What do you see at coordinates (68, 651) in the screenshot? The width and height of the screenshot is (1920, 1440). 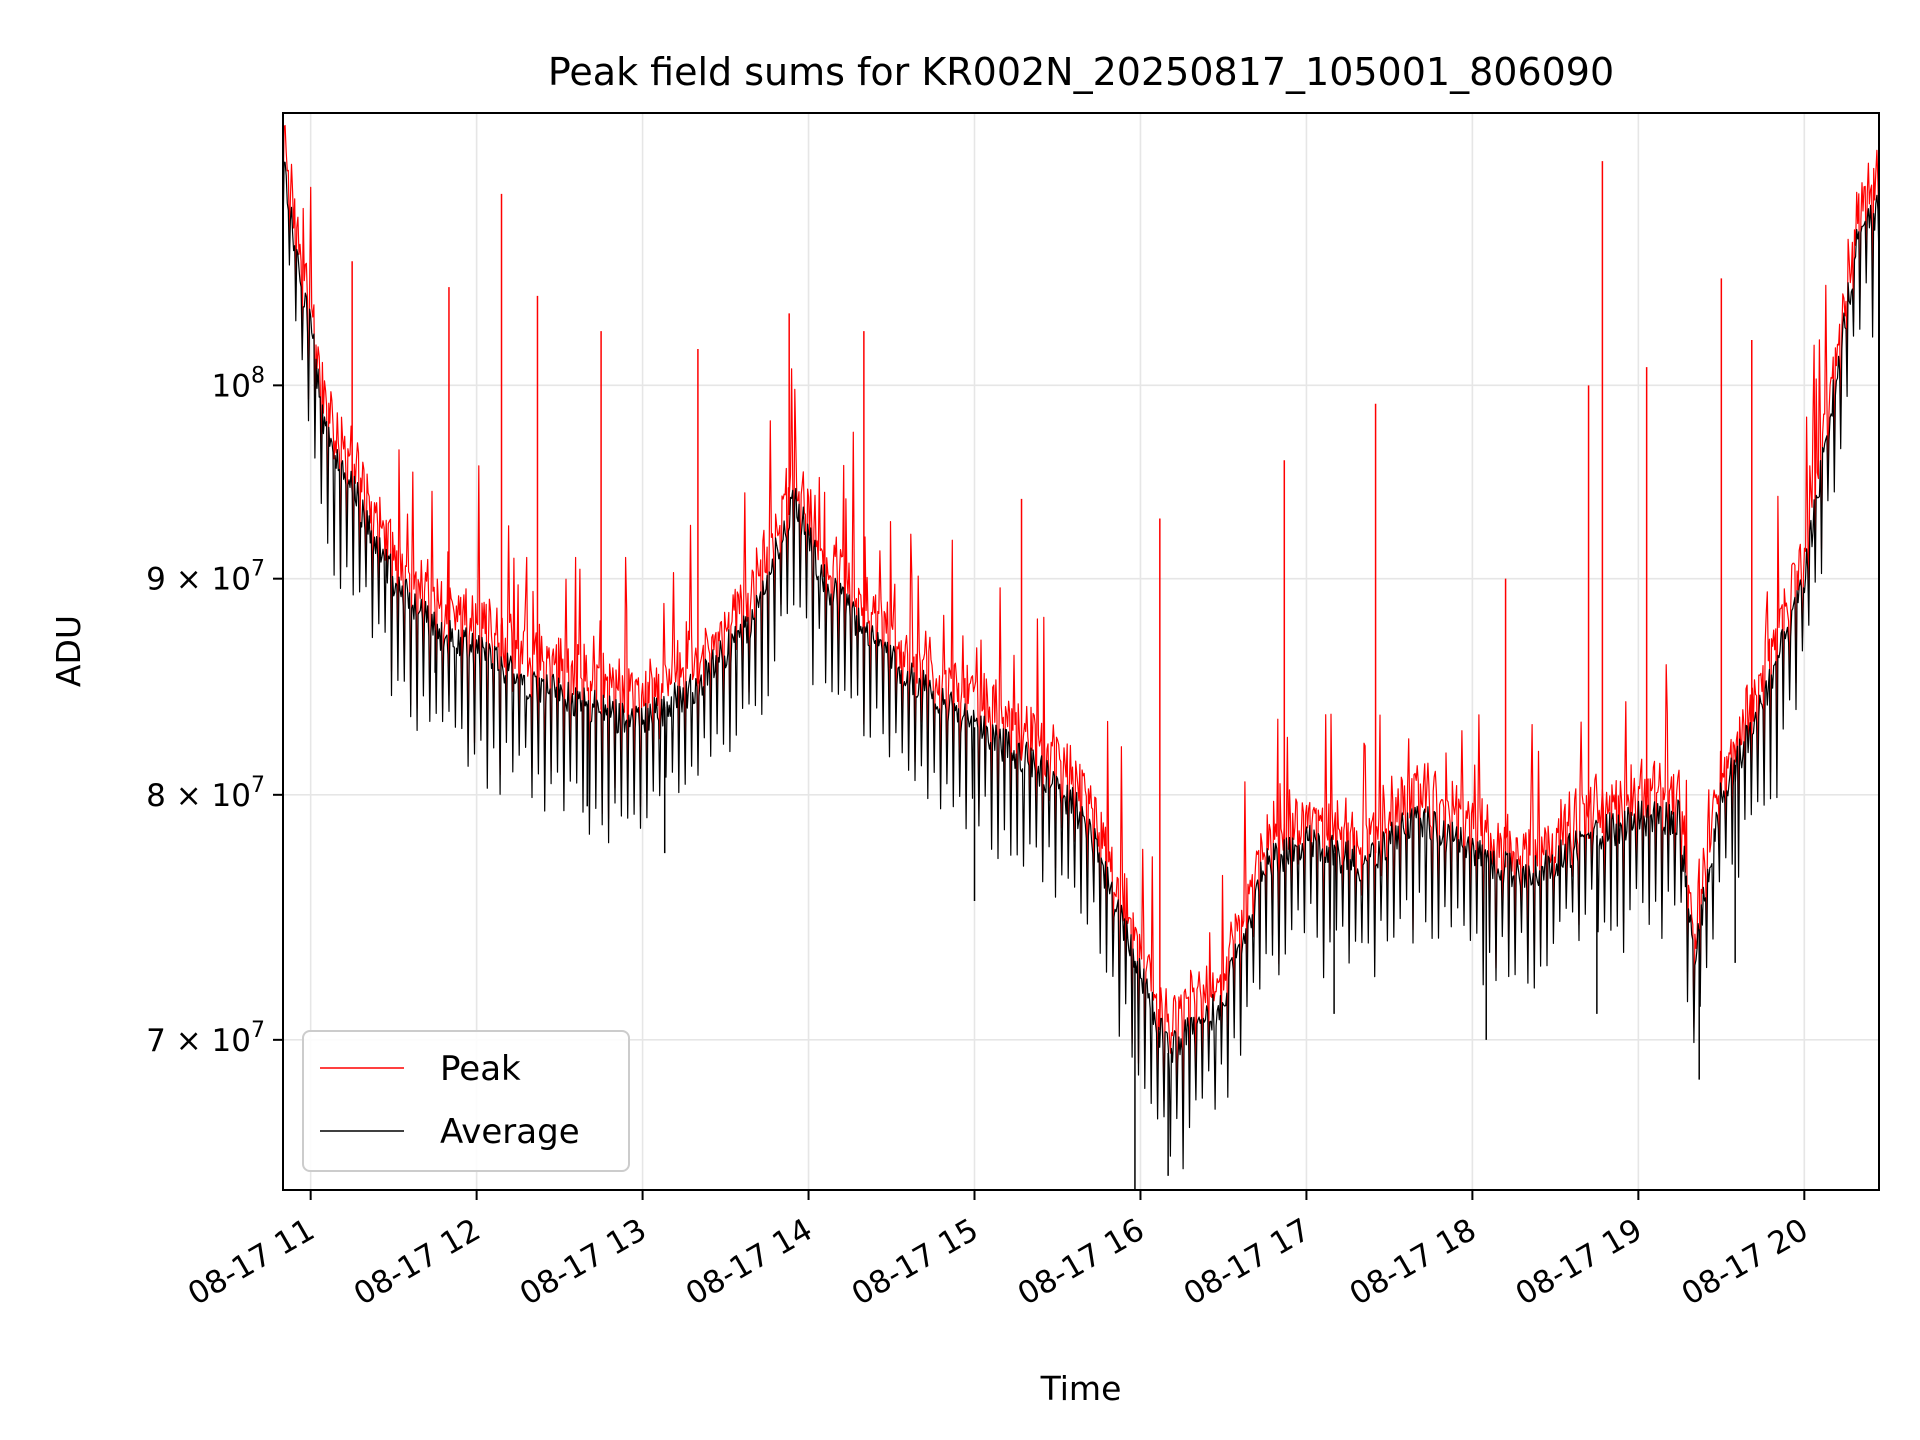 I see `y-axis-label: ADU` at bounding box center [68, 651].